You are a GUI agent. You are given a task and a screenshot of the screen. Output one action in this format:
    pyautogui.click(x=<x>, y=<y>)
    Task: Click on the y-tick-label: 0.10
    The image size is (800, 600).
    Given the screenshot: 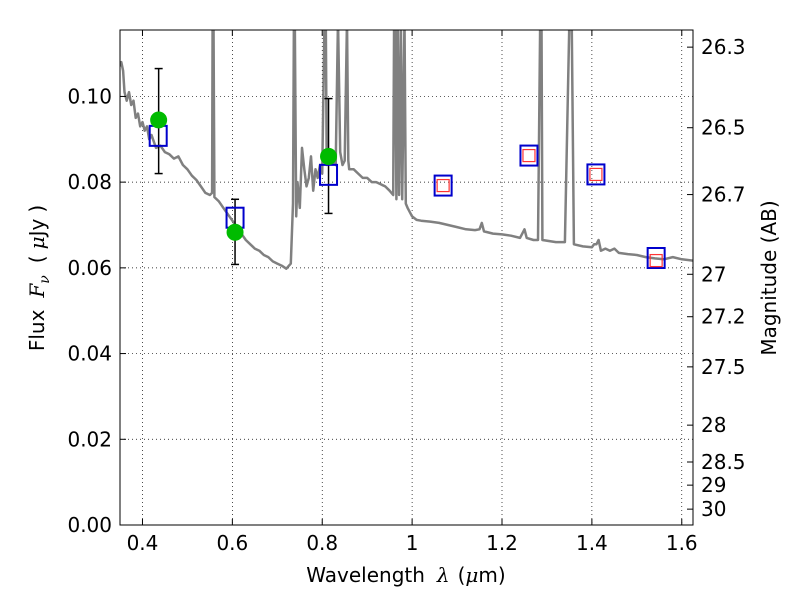 What is the action you would take?
    pyautogui.click(x=89, y=96)
    